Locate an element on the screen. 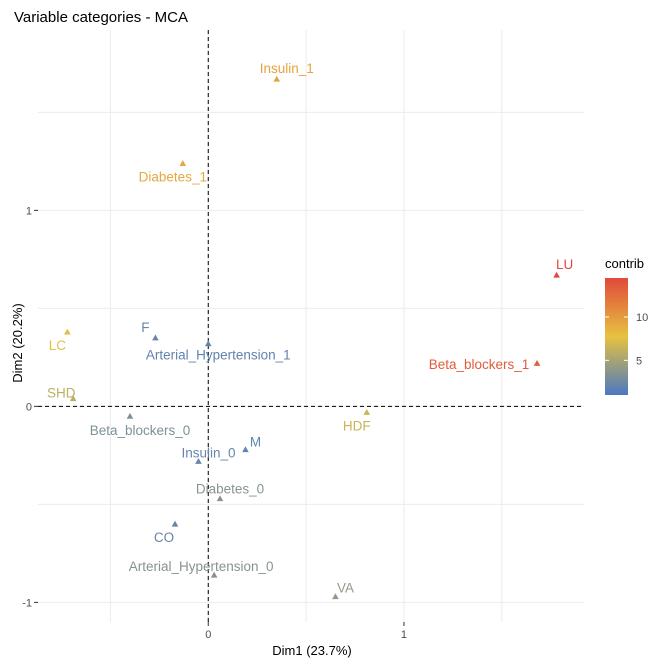  point-label: LC is located at coordinates (58, 345).